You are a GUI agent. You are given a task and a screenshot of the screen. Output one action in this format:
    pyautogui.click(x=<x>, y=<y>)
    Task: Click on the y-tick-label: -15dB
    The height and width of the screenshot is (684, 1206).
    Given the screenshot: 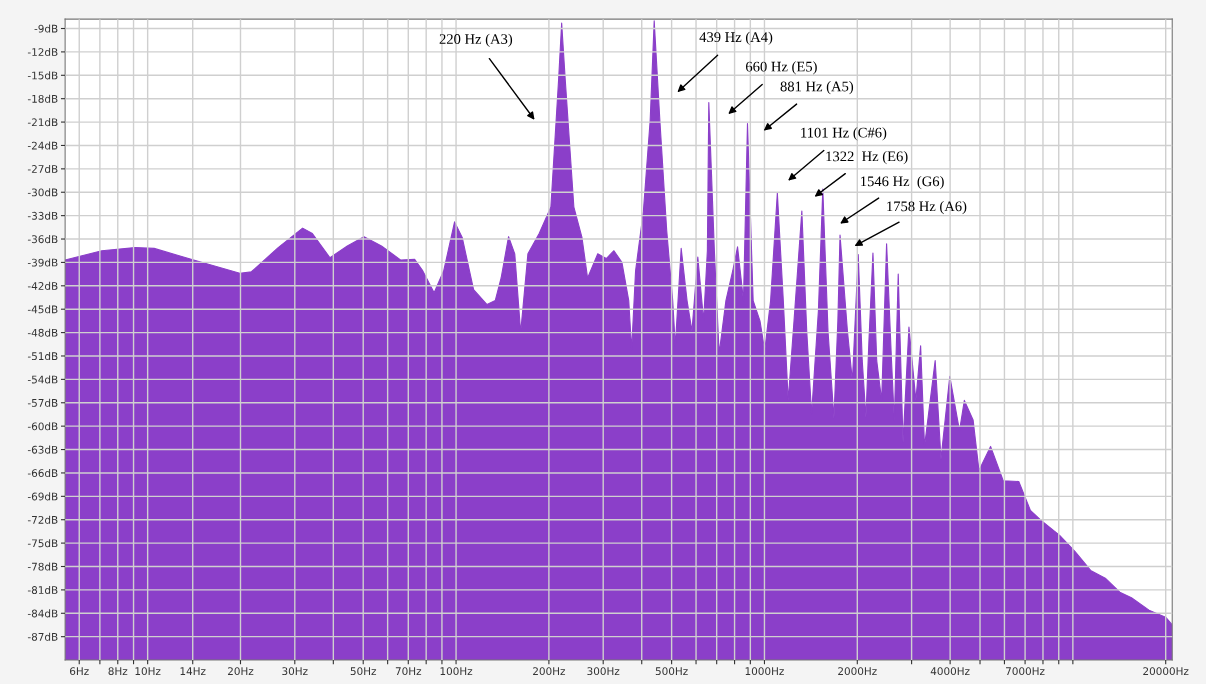 What is the action you would take?
    pyautogui.click(x=42, y=75)
    